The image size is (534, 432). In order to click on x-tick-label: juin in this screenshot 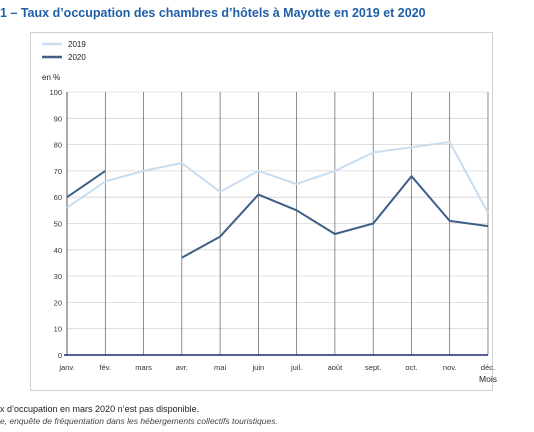, I will do `click(258, 367)`.